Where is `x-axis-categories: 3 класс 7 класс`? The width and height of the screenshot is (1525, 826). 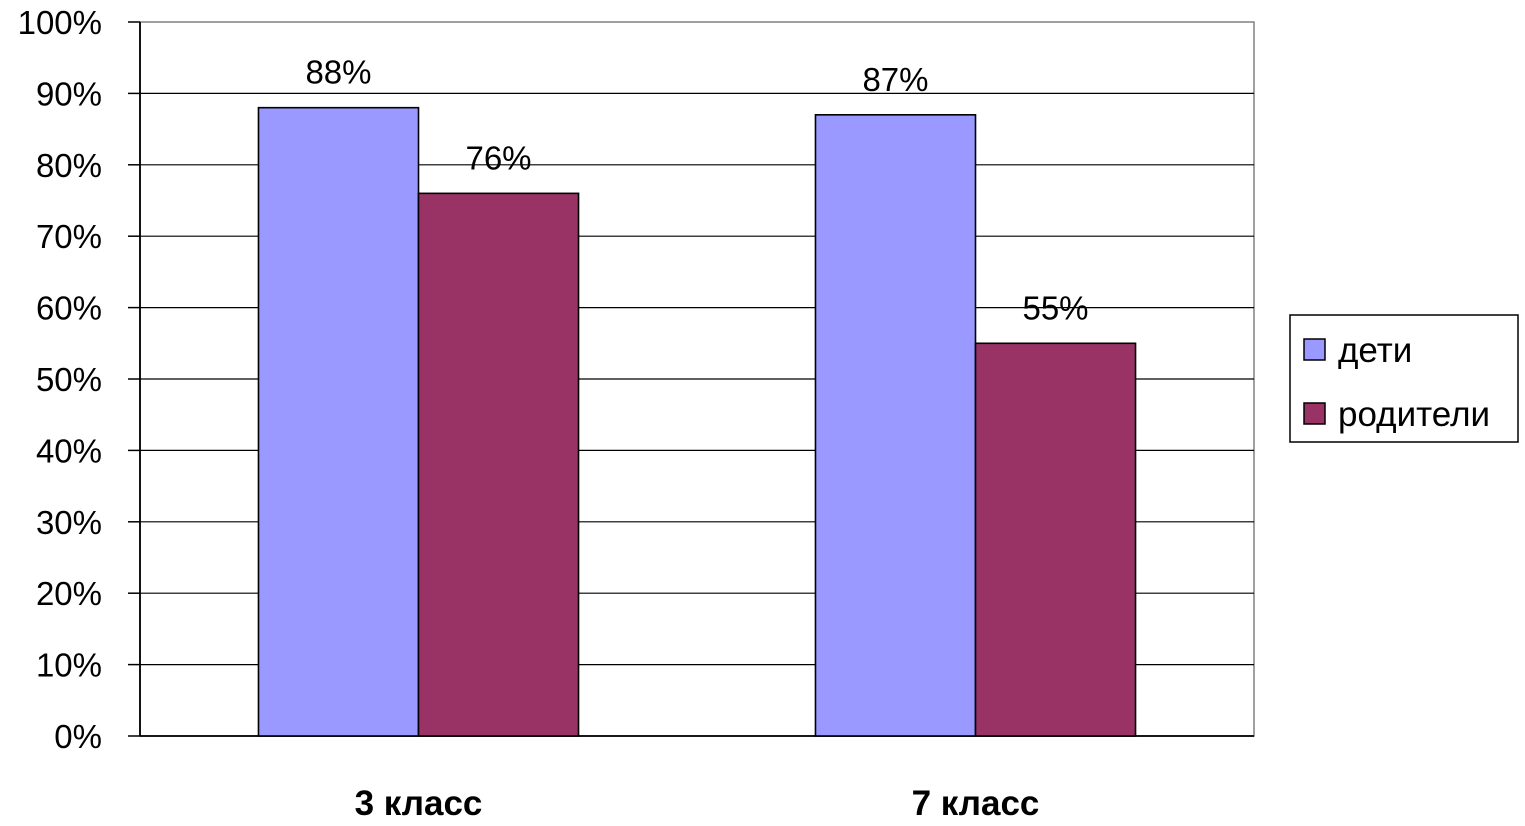
x-axis-categories: 3 класс 7 класс is located at coordinates (697, 803).